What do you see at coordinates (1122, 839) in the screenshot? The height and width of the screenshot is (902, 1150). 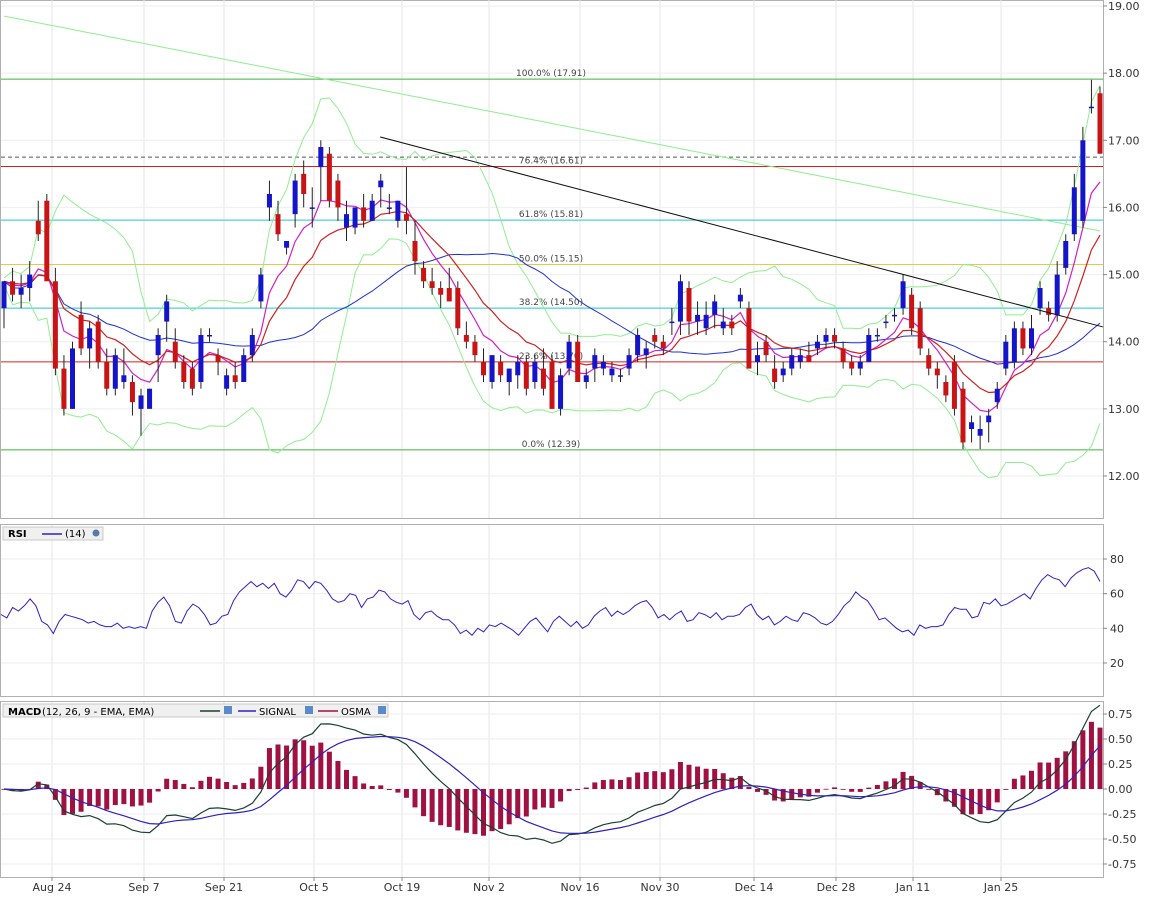 I see `macd-tick-label: -0.50` at bounding box center [1122, 839].